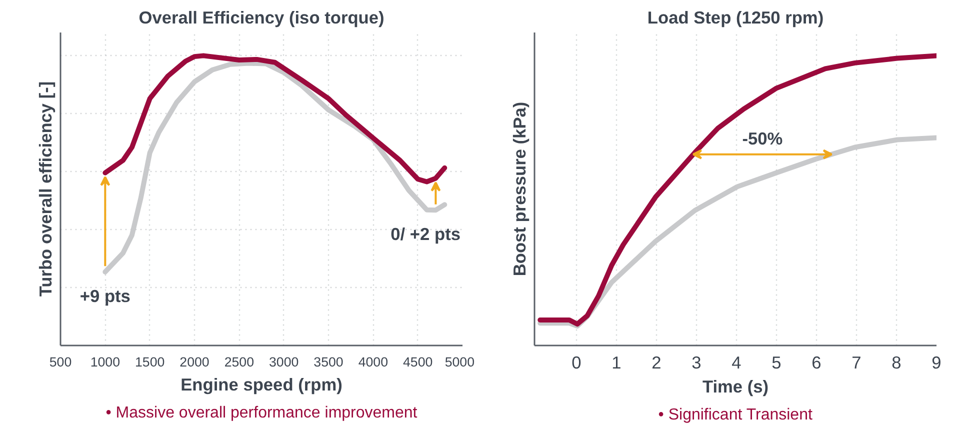 Image resolution: width=956 pixels, height=432 pixels. What do you see at coordinates (262, 413) in the screenshot?
I see `text: • Massive overall performance improvement` at bounding box center [262, 413].